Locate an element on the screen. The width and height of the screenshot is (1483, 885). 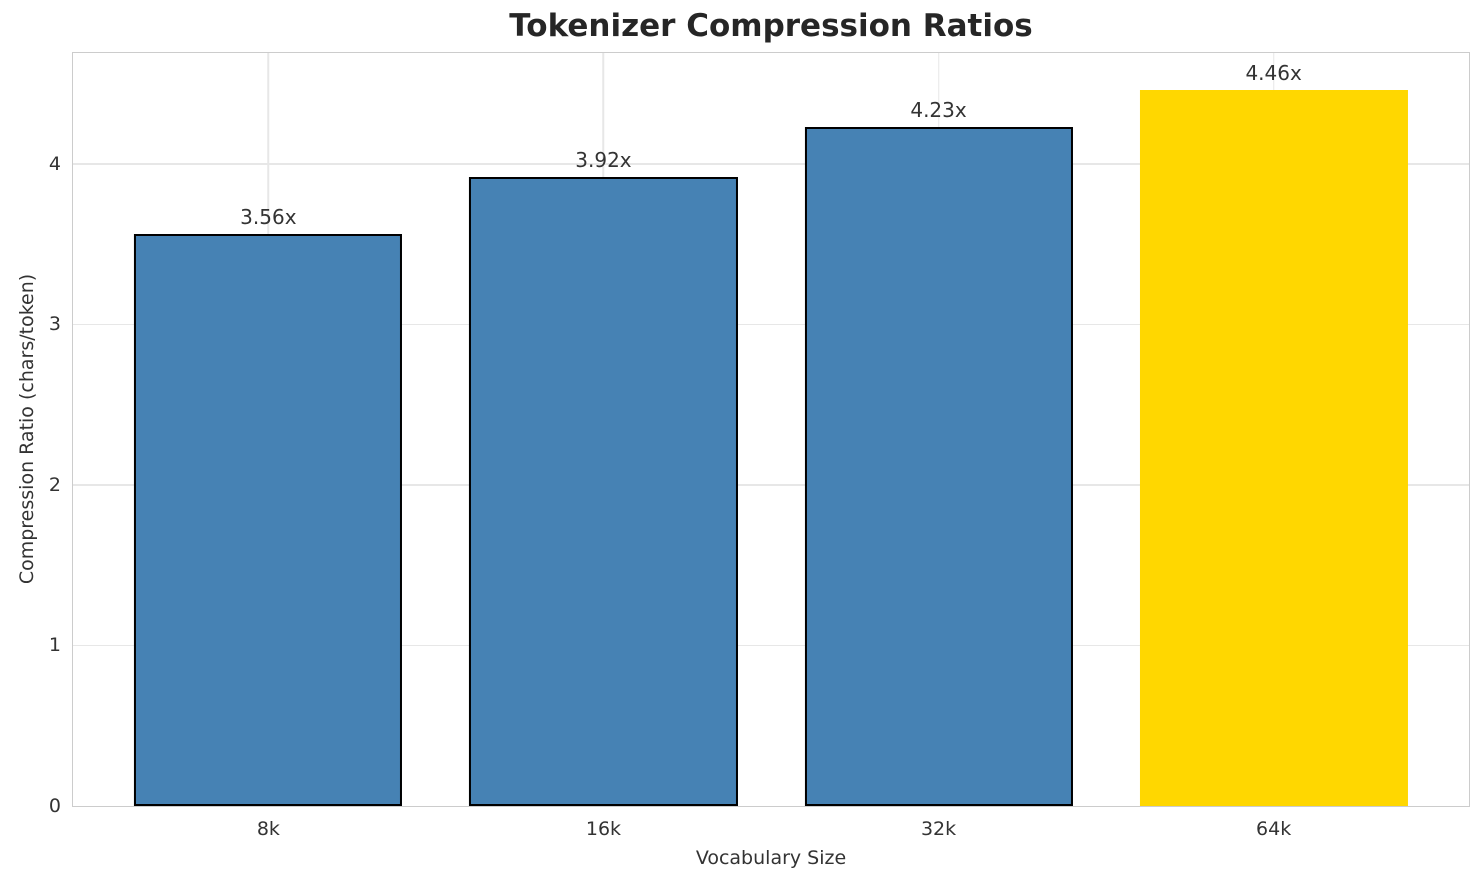
x-tick-label: 32k is located at coordinates (938, 829).